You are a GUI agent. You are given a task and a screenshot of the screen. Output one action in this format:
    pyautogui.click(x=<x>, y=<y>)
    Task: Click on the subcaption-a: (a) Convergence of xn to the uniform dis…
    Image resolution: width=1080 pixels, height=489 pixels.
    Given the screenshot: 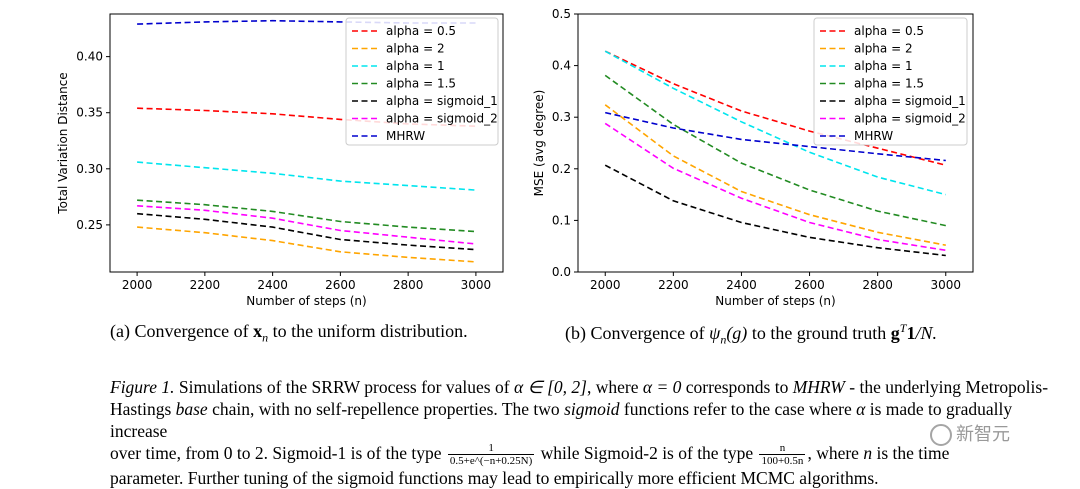 What is the action you would take?
    pyautogui.click(x=289, y=333)
    